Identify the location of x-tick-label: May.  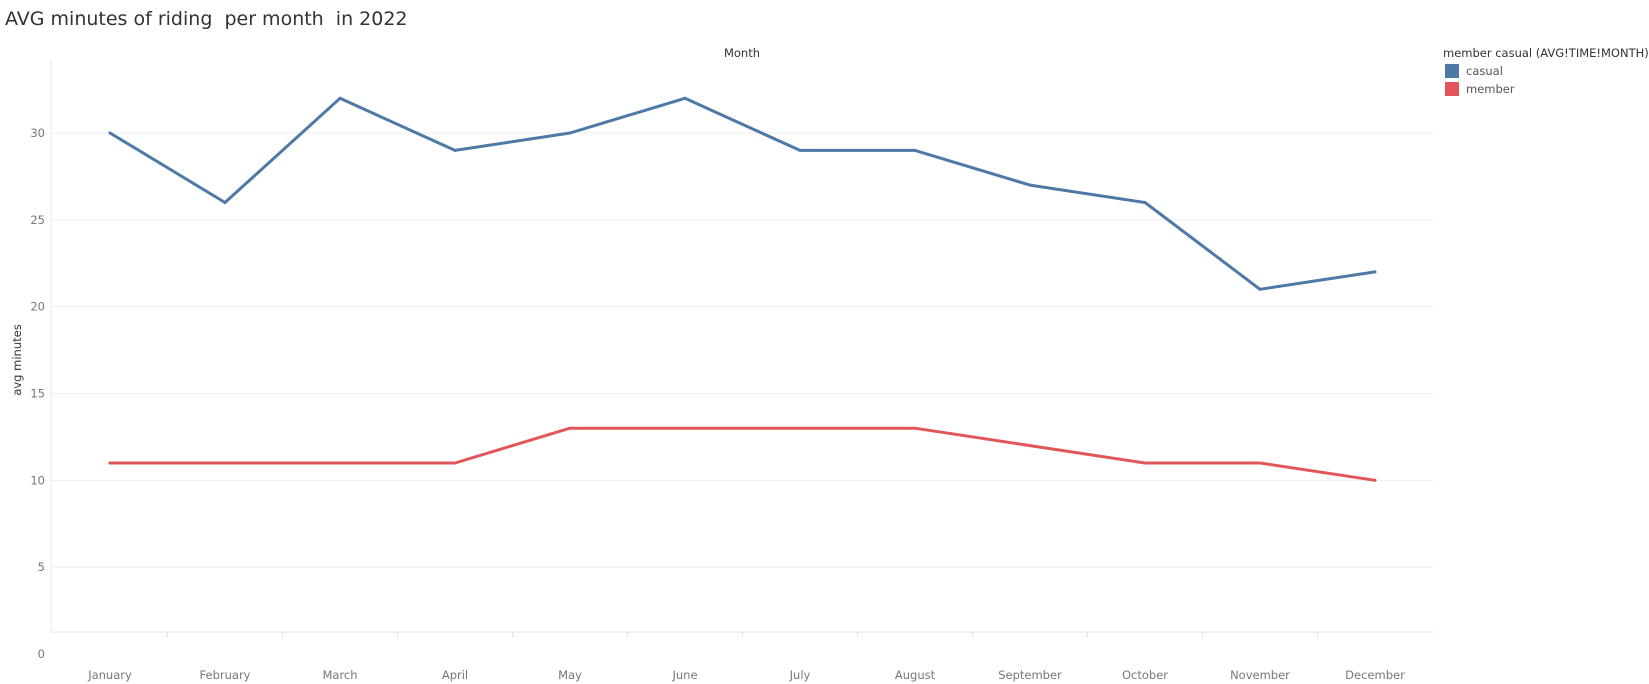
(570, 675).